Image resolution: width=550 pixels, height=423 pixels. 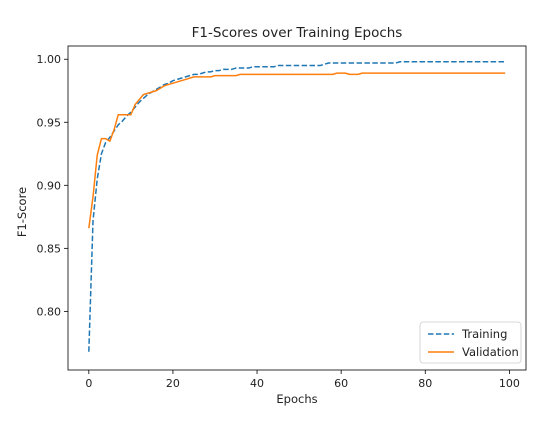 I want to click on legend: Training Validation, so click(x=470, y=342).